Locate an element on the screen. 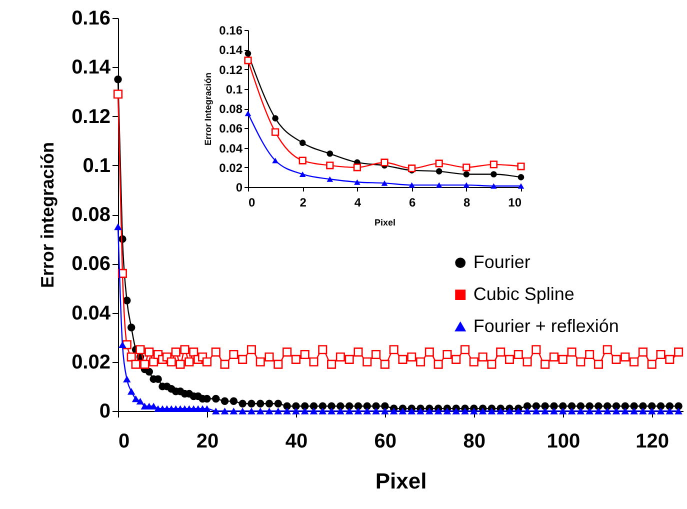 The width and height of the screenshot is (687, 509). x-tick-label: 60 is located at coordinates (385, 441).